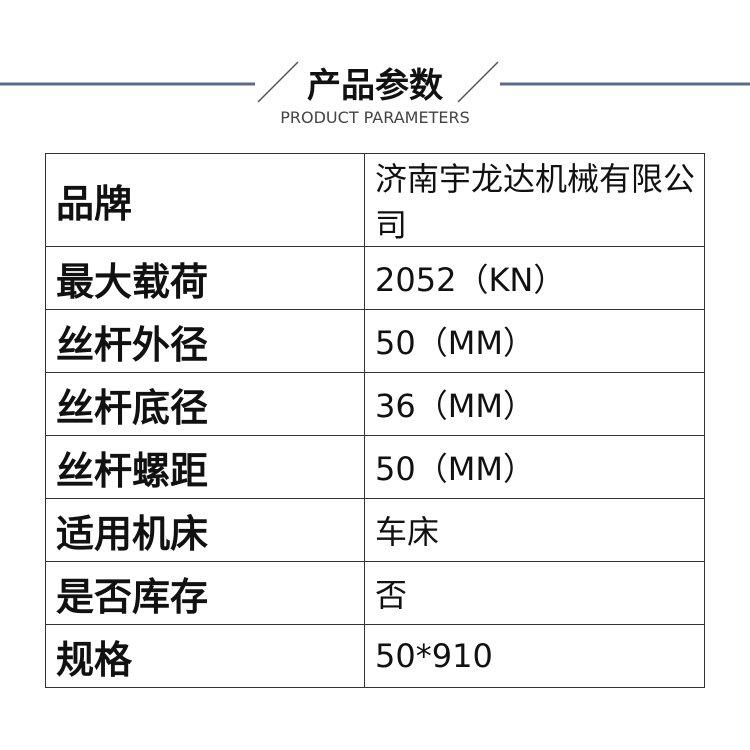 Image resolution: width=750 pixels, height=750 pixels. What do you see at coordinates (375, 117) in the screenshot?
I see `subtitle: PRODUCT PARAMETERS` at bounding box center [375, 117].